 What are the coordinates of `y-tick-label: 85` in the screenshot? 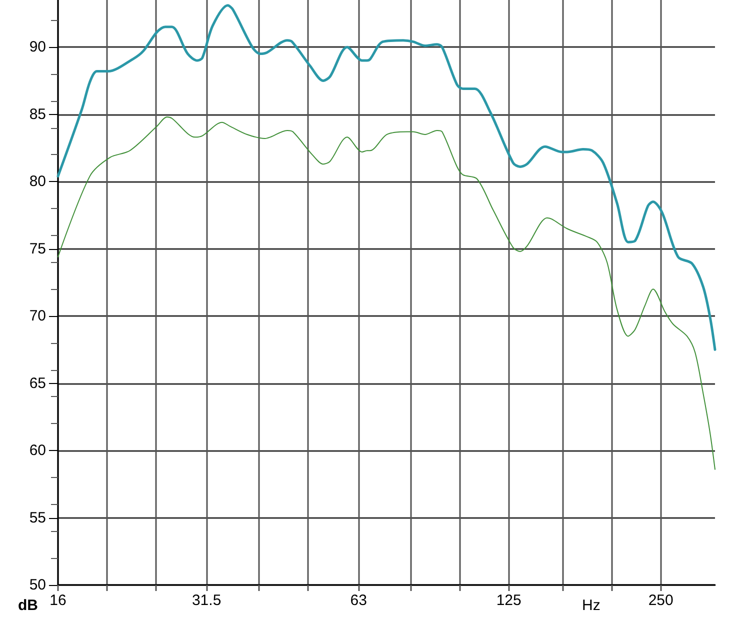 It's located at (37, 114).